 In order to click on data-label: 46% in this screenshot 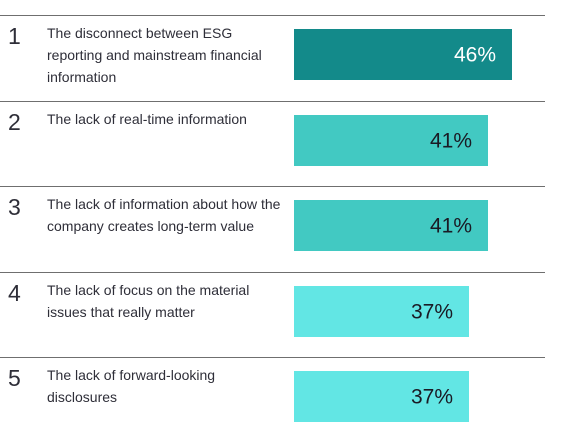, I will do `click(474, 54)`.